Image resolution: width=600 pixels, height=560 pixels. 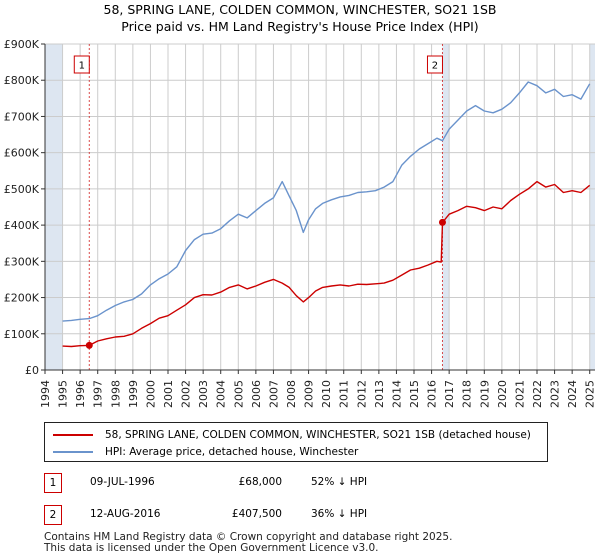 What do you see at coordinates (304, 484) in the screenshot?
I see `sale-row: 1 09-JUL-1996 £68,000 52% ↓ HPI` at bounding box center [304, 484].